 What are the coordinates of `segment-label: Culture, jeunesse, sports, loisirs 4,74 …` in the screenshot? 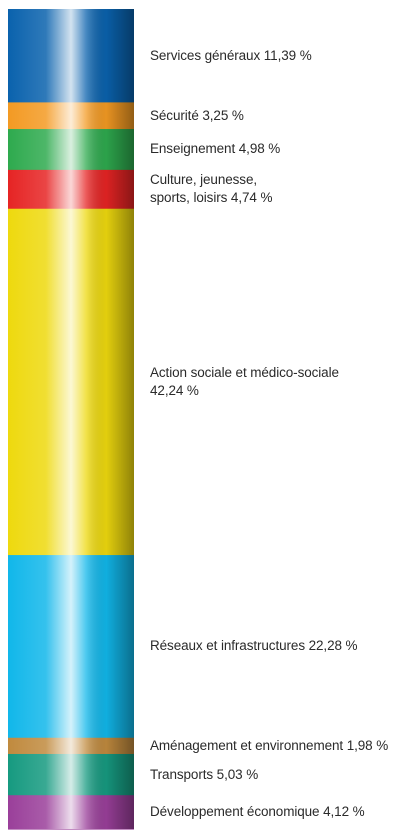 It's located at (211, 189).